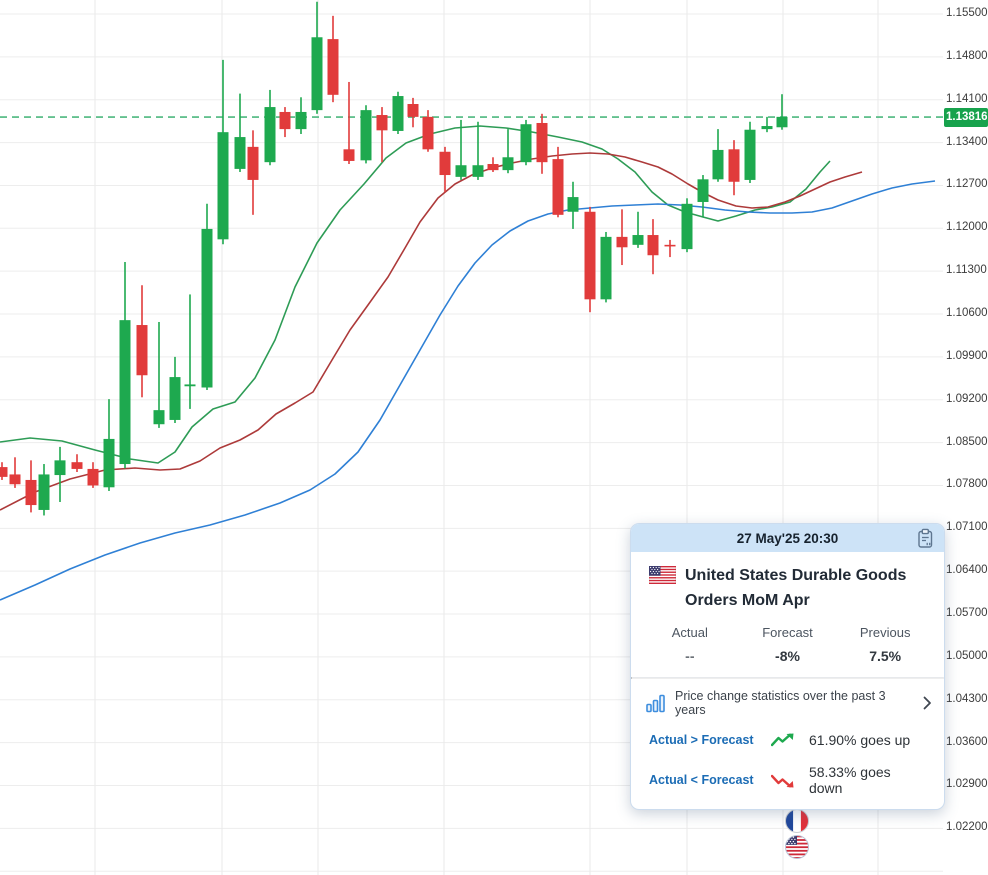 Image resolution: width=988 pixels, height=875 pixels. Describe the element at coordinates (967, 141) in the screenshot. I see `axis-tick-label: 1.13400` at that location.